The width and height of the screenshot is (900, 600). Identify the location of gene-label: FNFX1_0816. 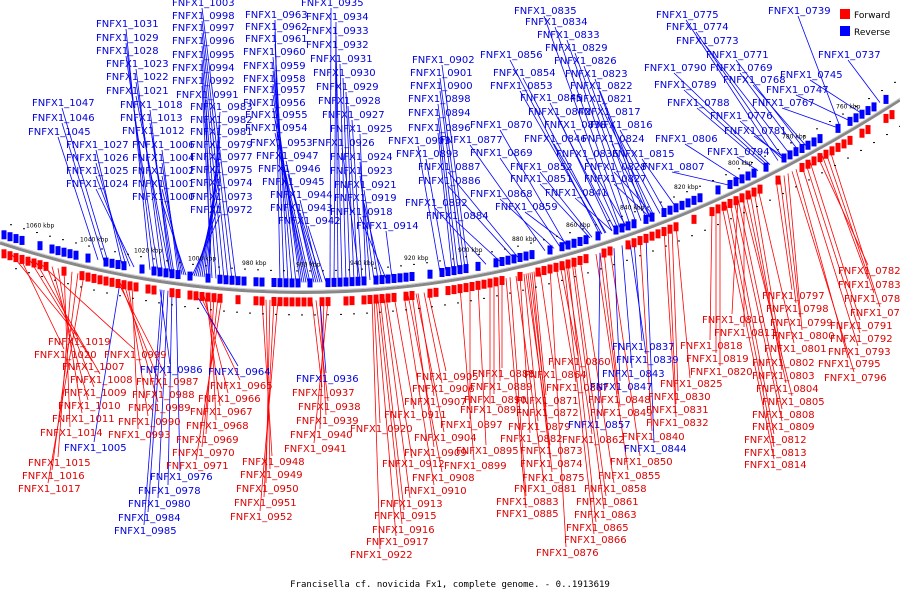
(621, 125).